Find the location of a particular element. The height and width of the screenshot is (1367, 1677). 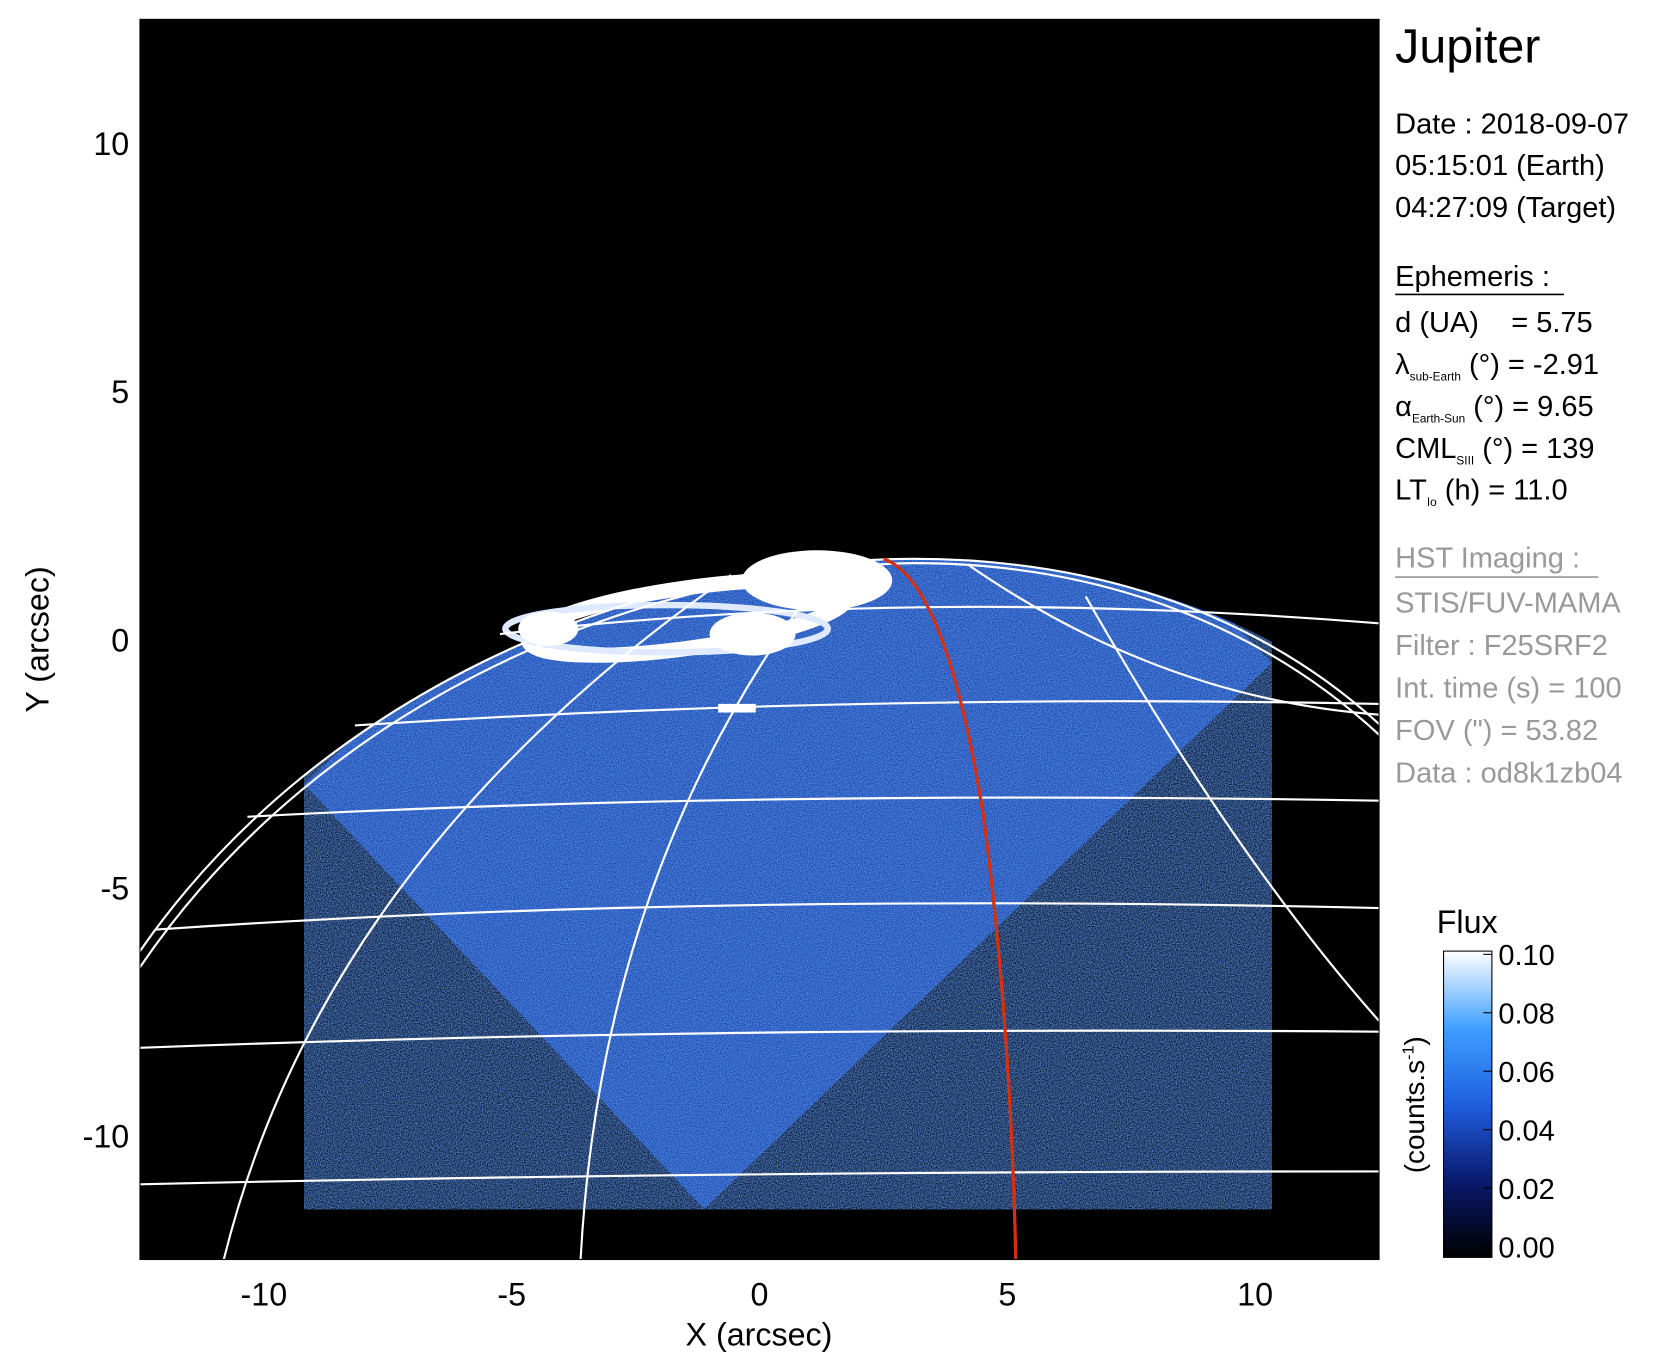

colorbar-tick-label: 0.04 is located at coordinates (1526, 1131).